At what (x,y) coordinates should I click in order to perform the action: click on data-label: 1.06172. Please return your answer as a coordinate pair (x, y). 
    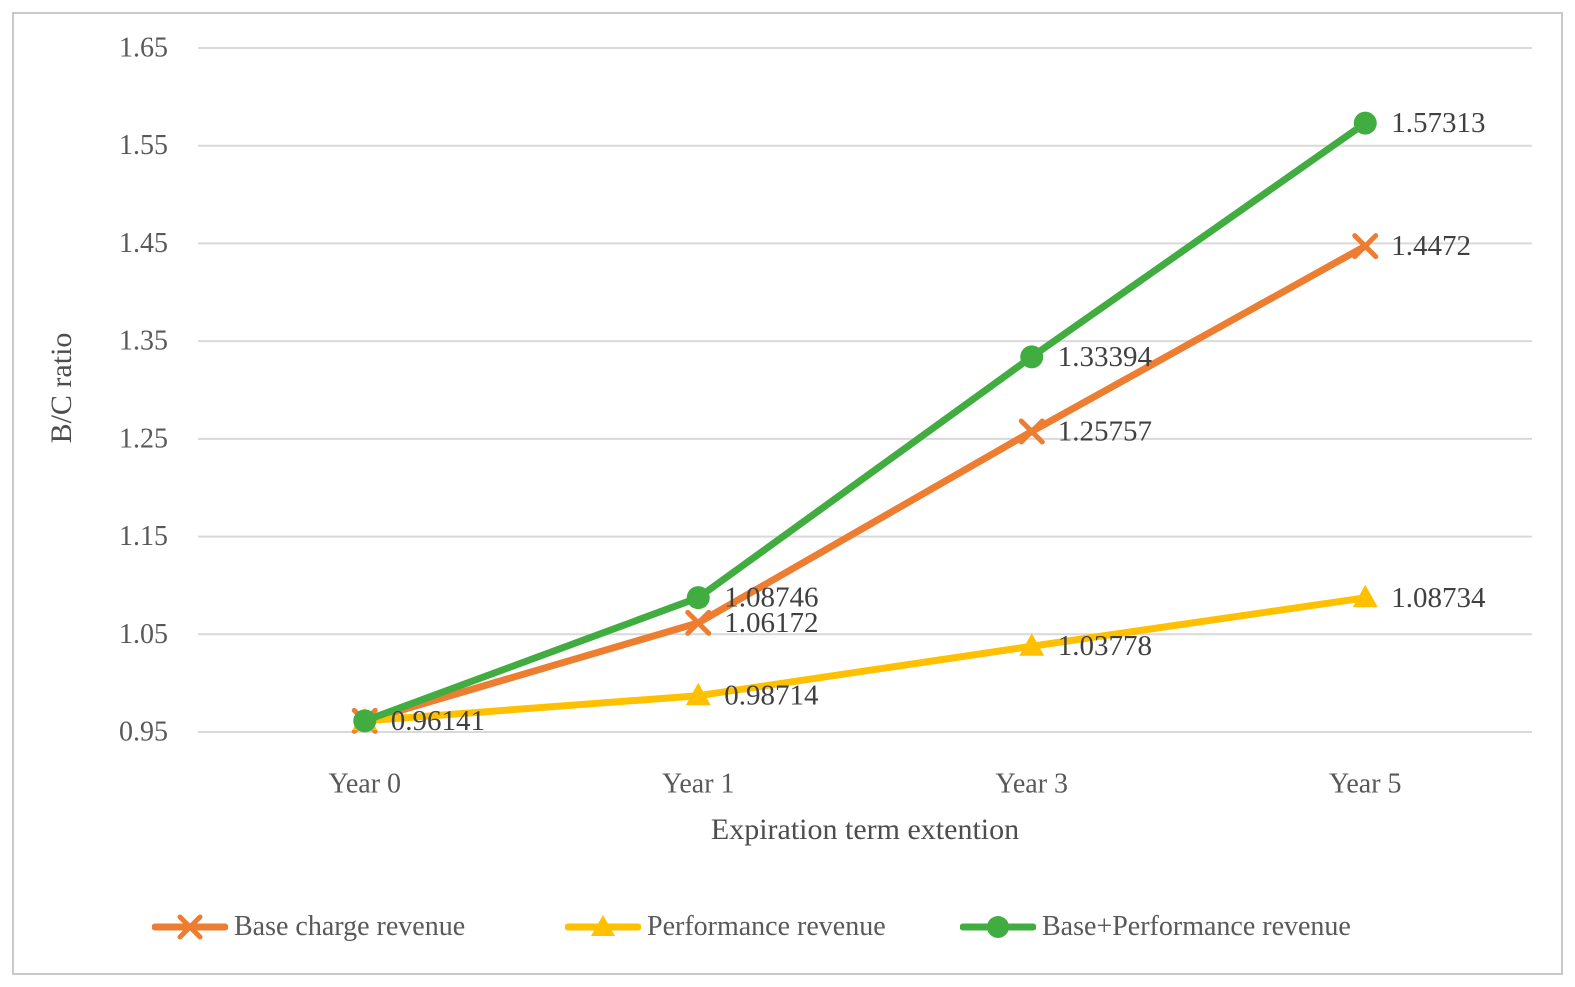
    Looking at the image, I should click on (771, 623).